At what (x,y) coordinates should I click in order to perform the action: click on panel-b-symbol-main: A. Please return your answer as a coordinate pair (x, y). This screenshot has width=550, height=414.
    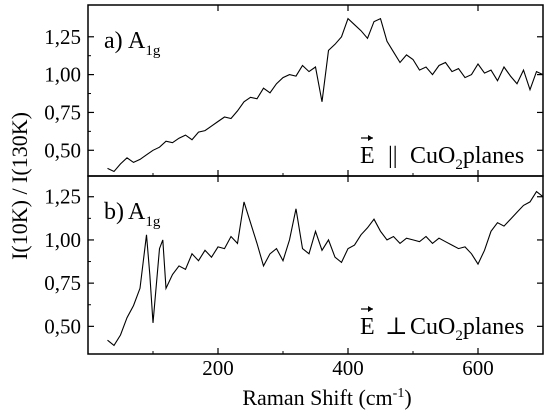
    Looking at the image, I should click on (137, 212).